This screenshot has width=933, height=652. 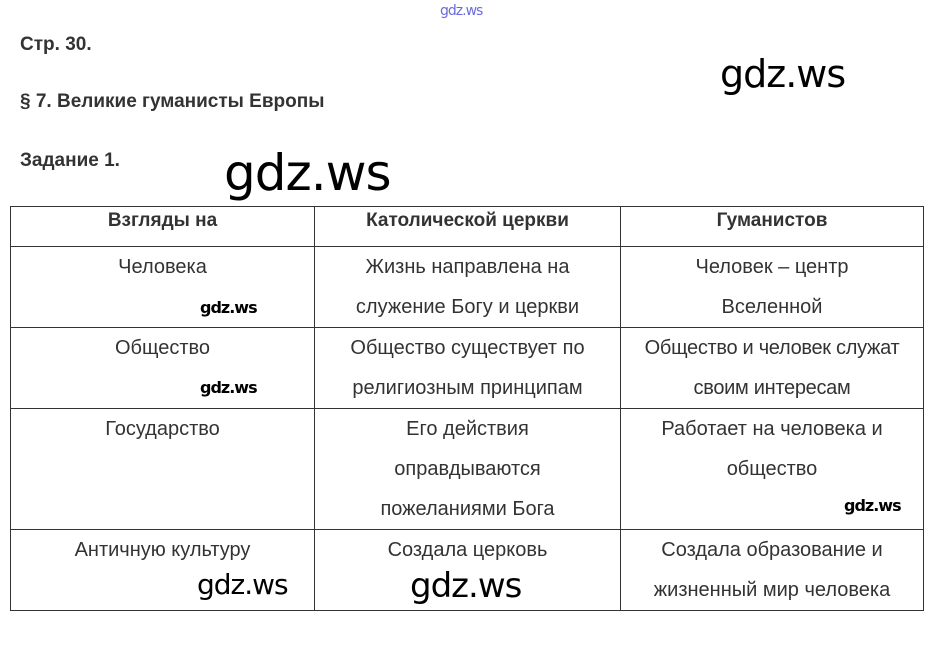 I want to click on task-title: Задание 1., so click(x=70, y=160).